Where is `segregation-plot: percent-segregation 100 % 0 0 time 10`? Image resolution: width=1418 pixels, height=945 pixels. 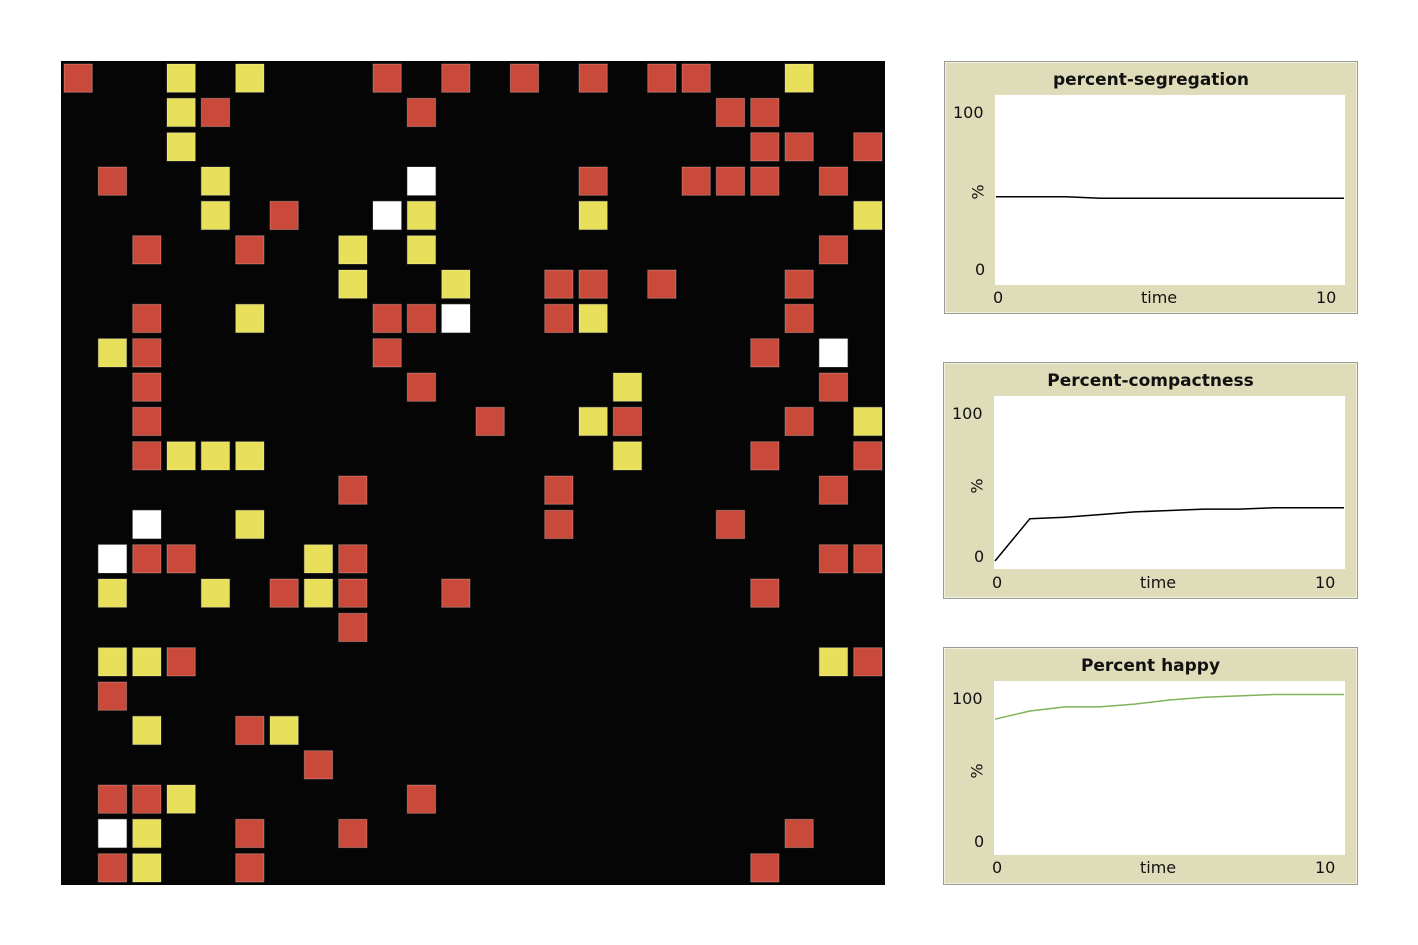
segregation-plot: percent-segregation 100 % 0 0 time 10 is located at coordinates (1151, 187).